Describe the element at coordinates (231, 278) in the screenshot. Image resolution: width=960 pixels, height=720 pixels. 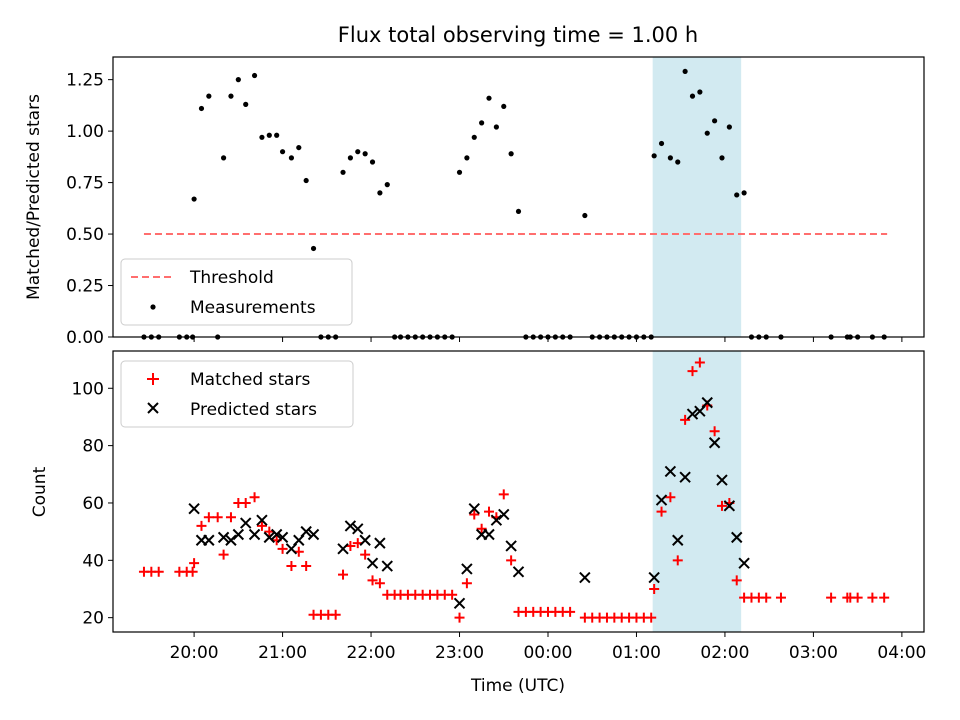
I see `legend-threshold-label: Threshold` at that location.